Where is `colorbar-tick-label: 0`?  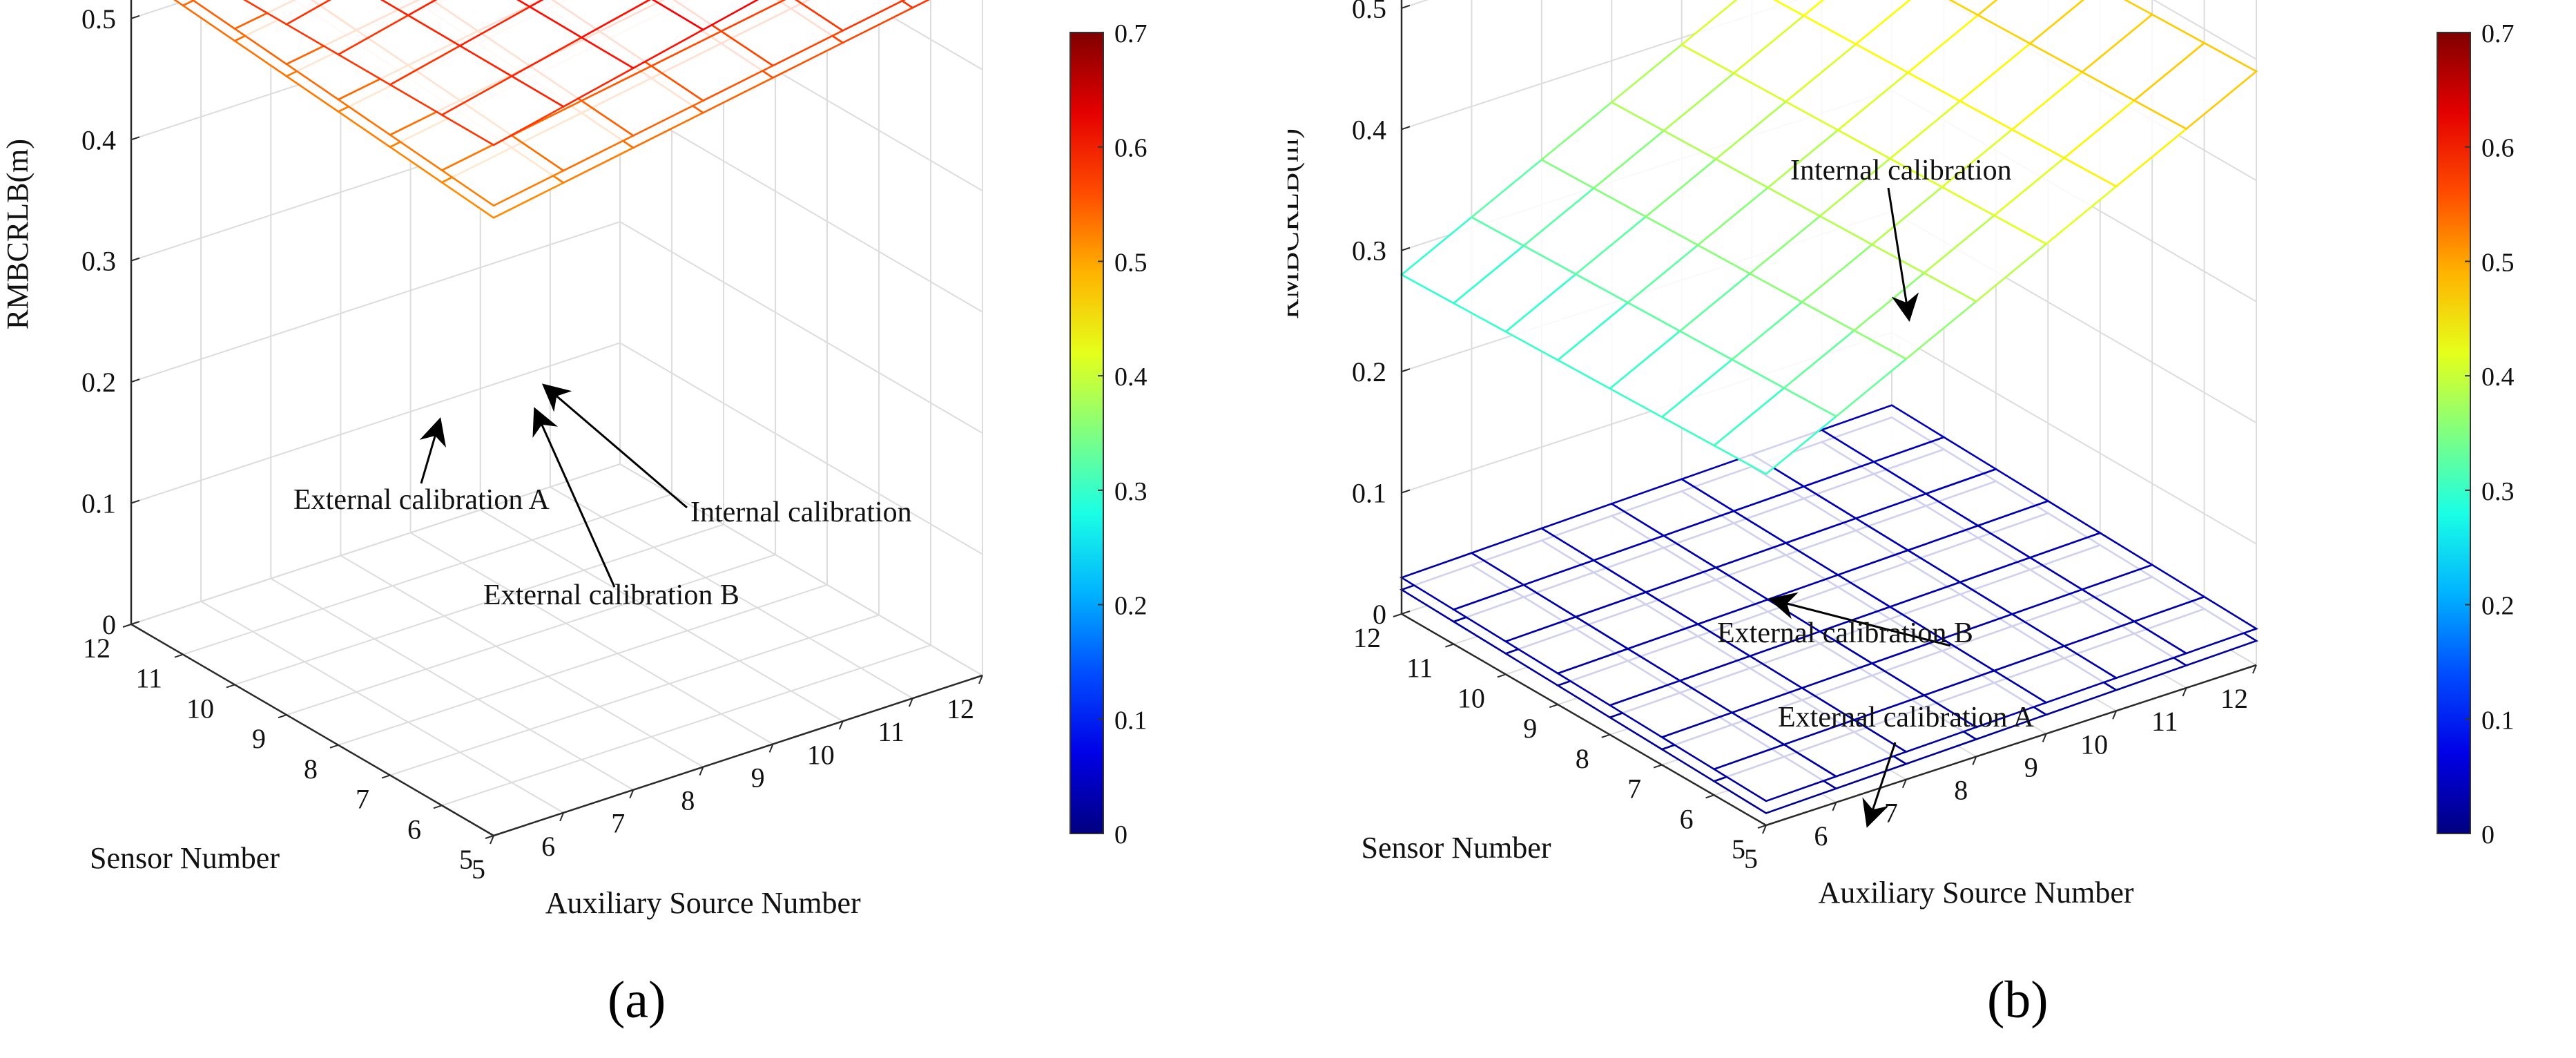
colorbar-tick-label: 0 is located at coordinates (1120, 834).